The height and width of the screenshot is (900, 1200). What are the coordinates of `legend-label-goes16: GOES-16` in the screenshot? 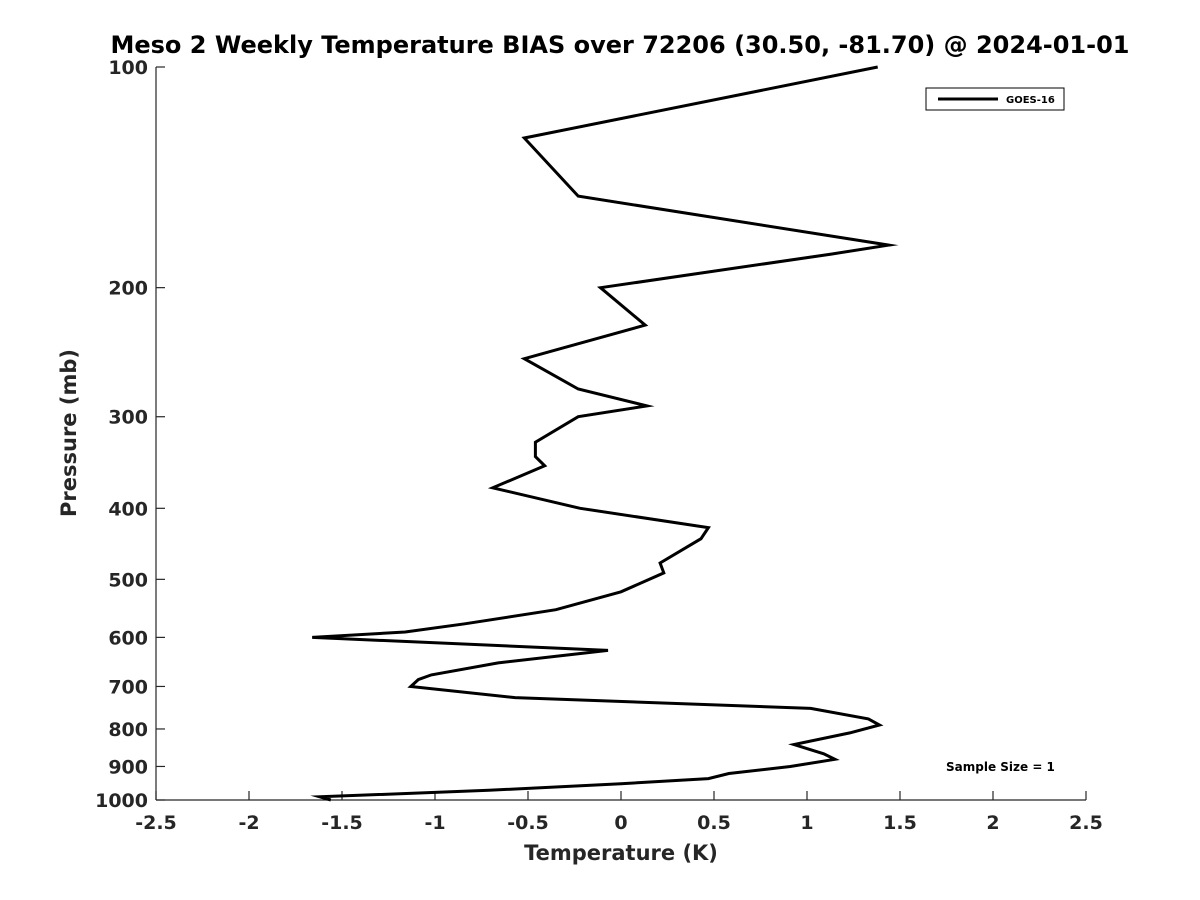 It's located at (1030, 100).